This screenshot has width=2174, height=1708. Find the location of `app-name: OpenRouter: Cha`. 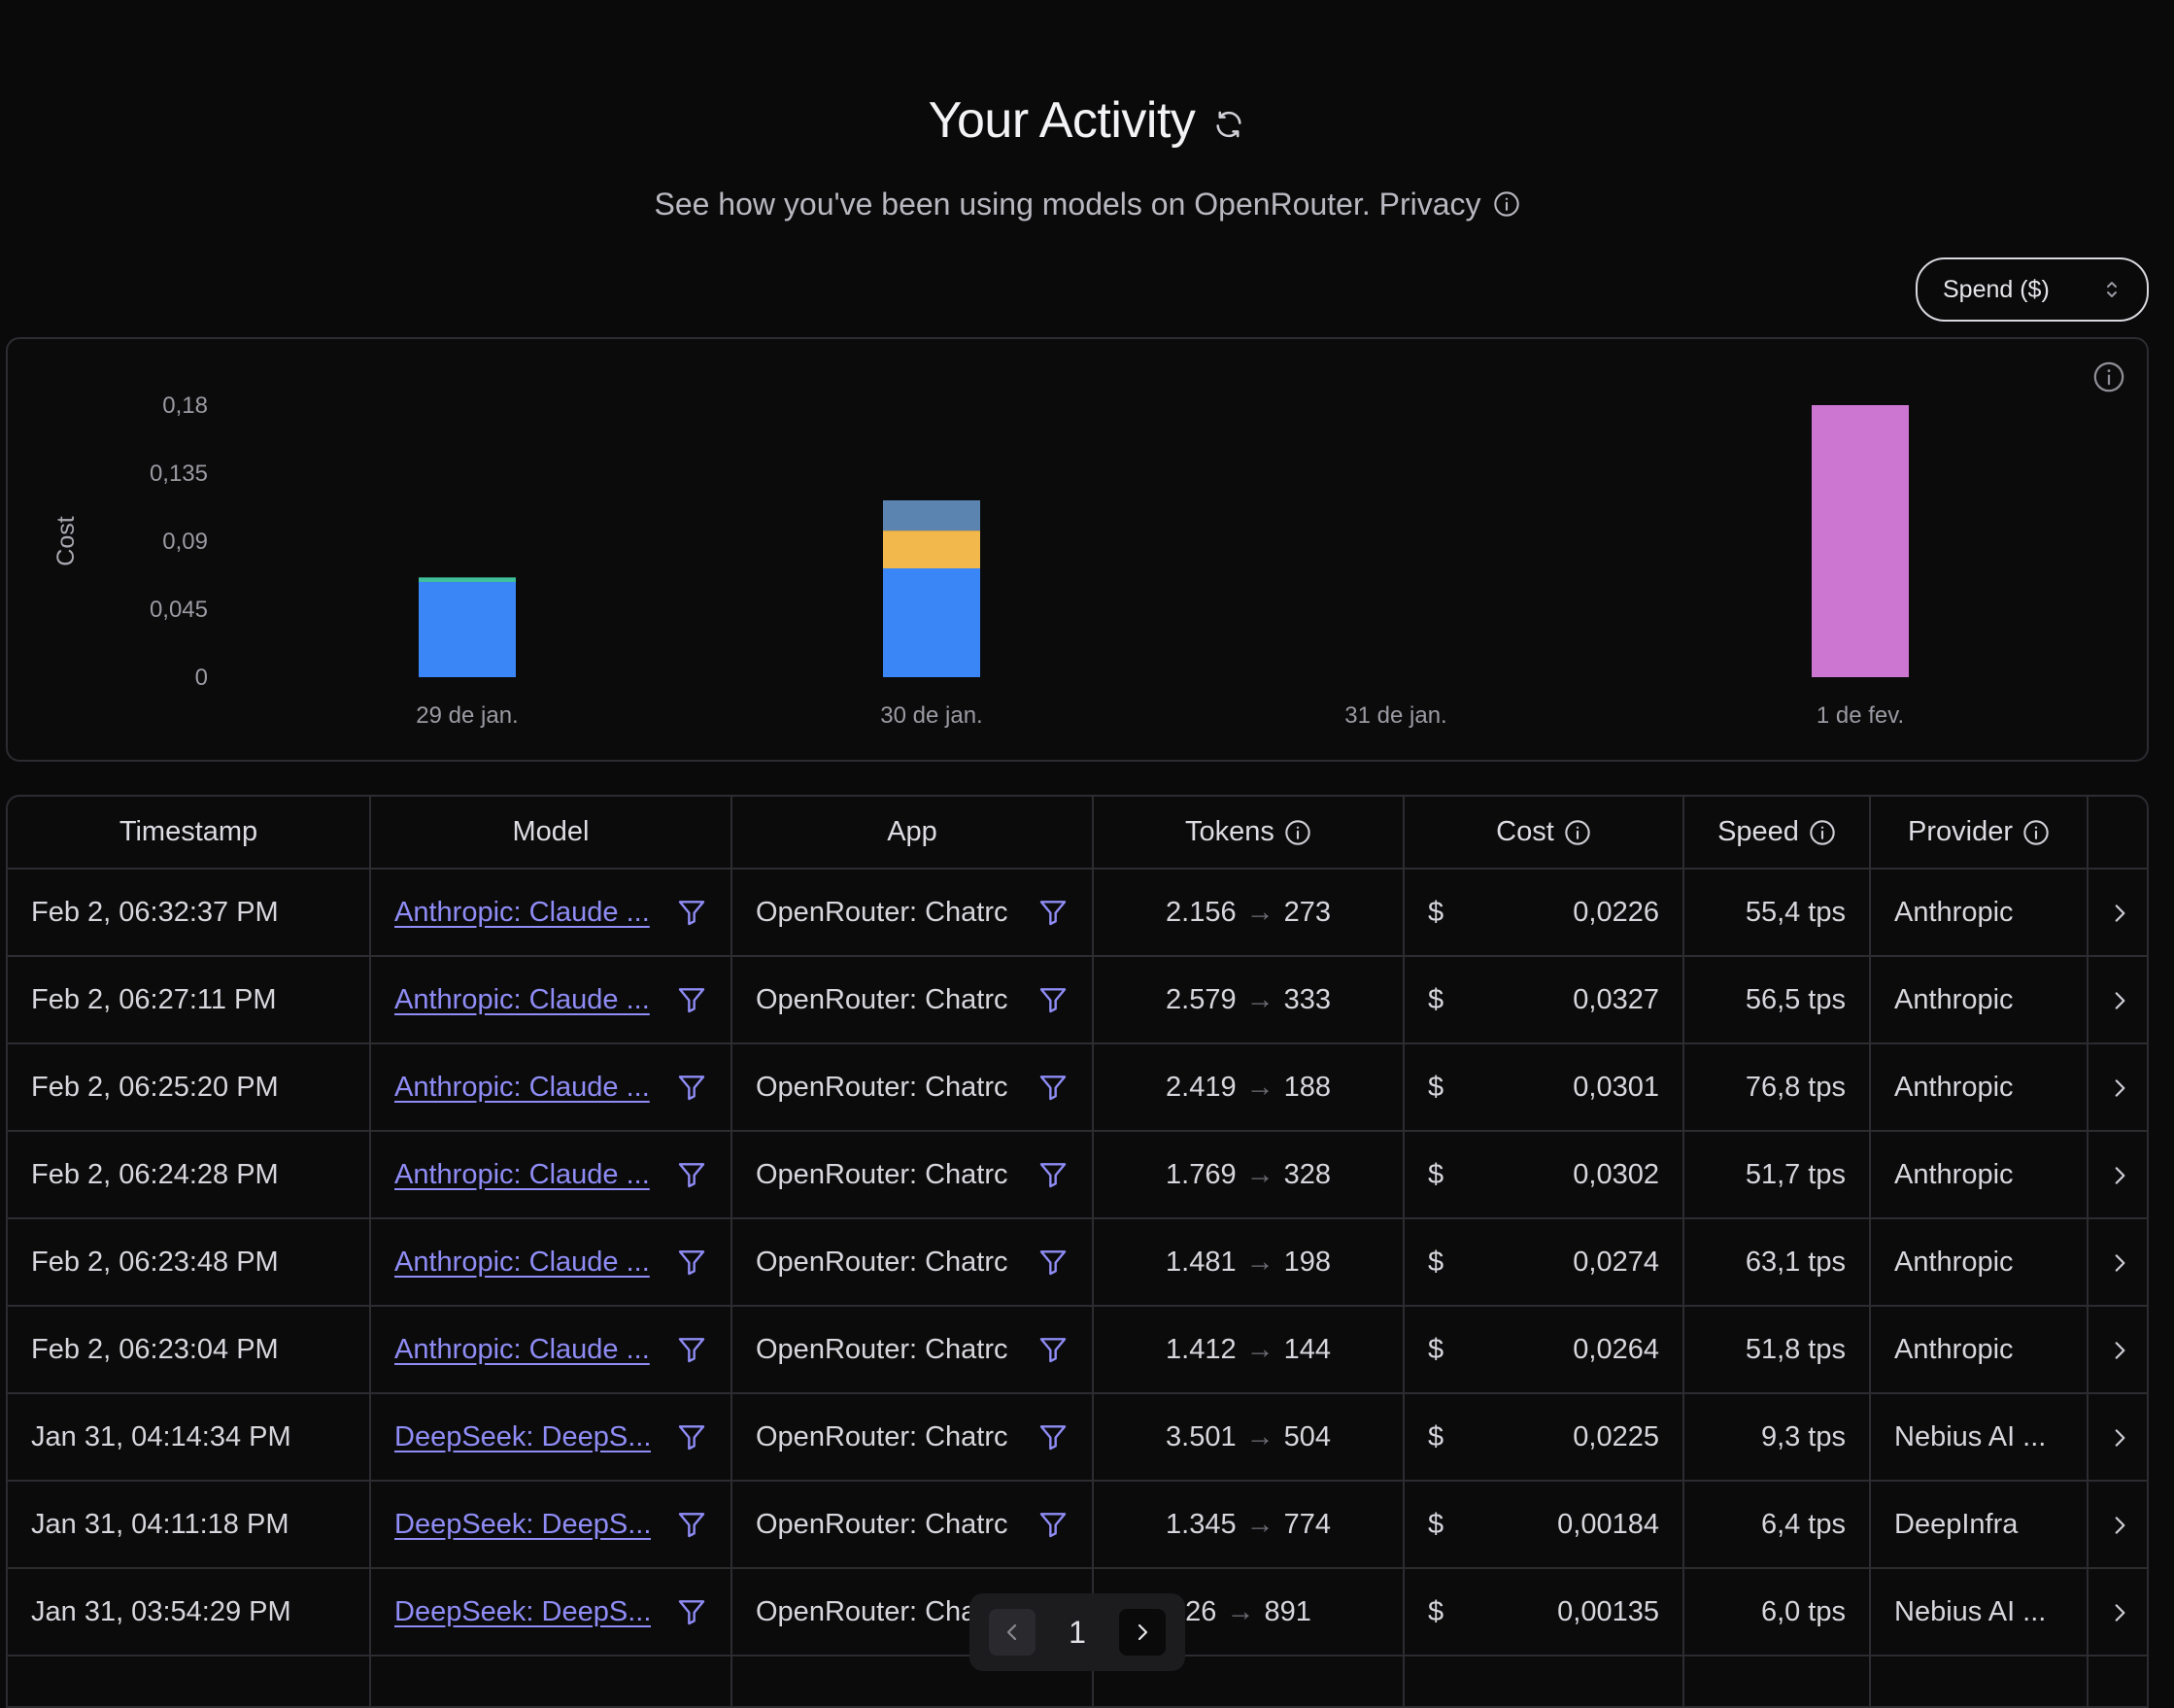

app-name: OpenRouter: Cha is located at coordinates (866, 1611).